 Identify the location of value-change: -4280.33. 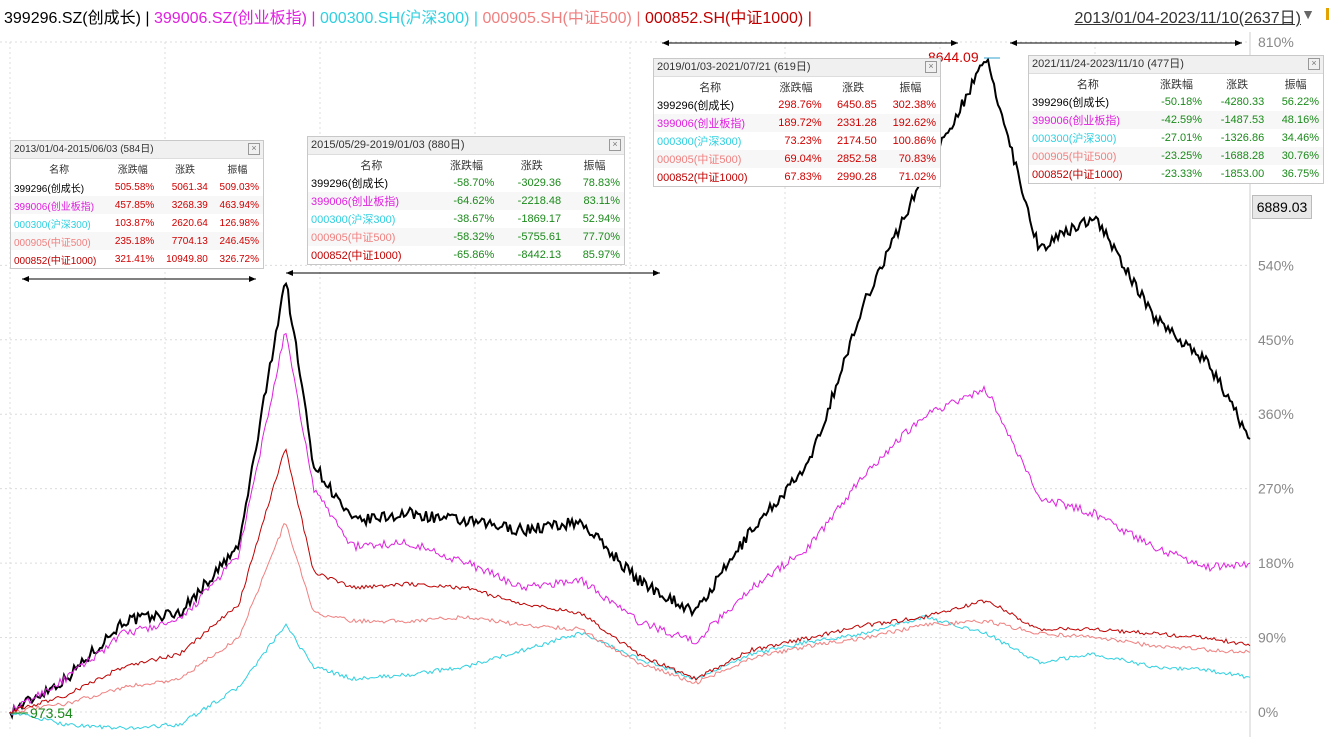
(1242, 102).